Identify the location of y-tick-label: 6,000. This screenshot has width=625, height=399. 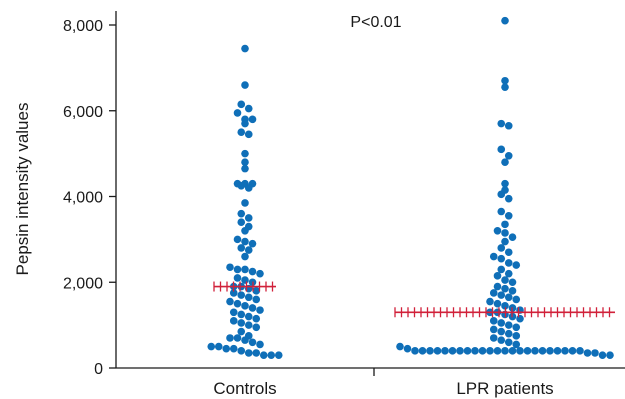
(83, 112).